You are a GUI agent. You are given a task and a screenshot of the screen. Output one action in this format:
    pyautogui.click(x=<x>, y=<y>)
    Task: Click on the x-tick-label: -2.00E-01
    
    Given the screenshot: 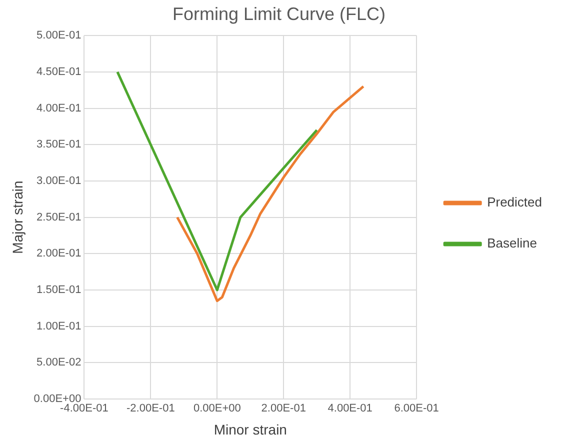 What is the action you would take?
    pyautogui.click(x=150, y=408)
    